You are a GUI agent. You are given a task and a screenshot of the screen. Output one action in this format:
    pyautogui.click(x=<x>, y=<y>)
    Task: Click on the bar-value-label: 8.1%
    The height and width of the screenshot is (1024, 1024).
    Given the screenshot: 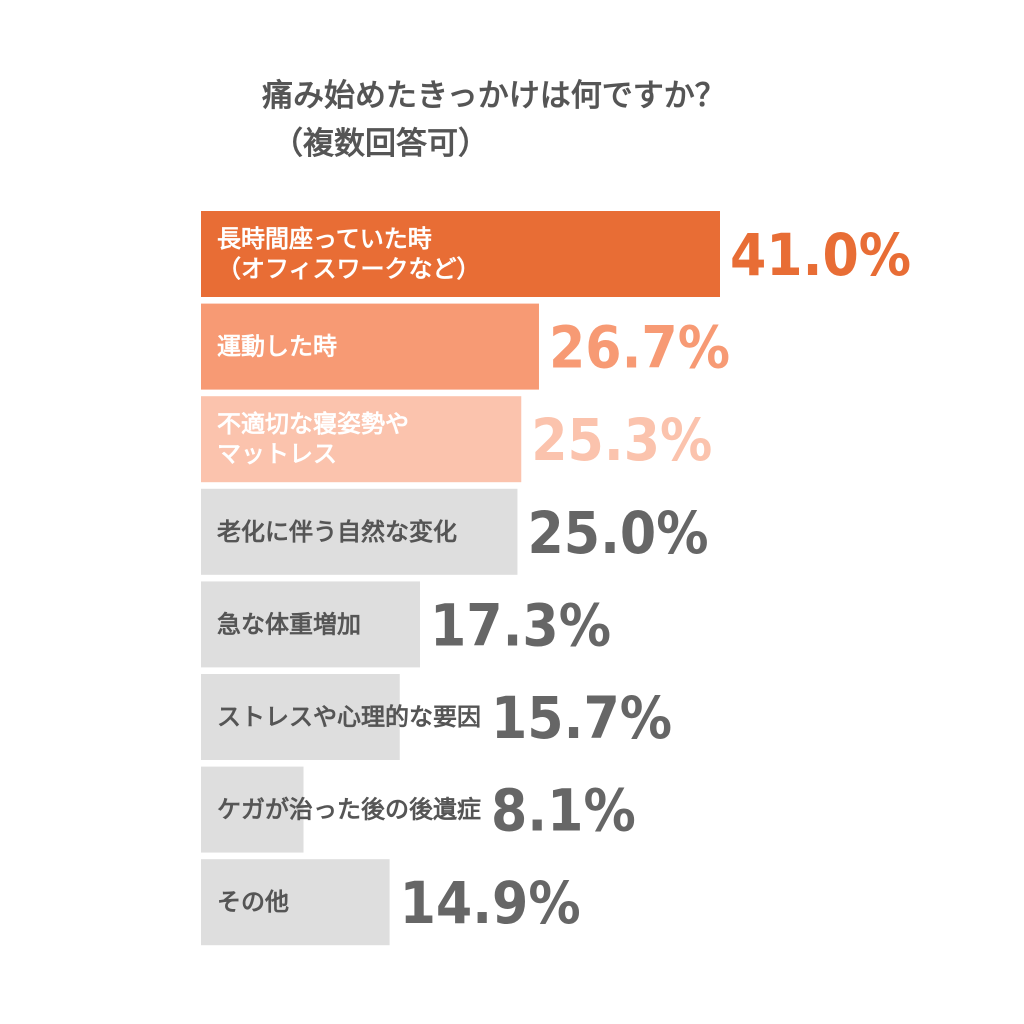 What is the action you would take?
    pyautogui.click(x=563, y=811)
    